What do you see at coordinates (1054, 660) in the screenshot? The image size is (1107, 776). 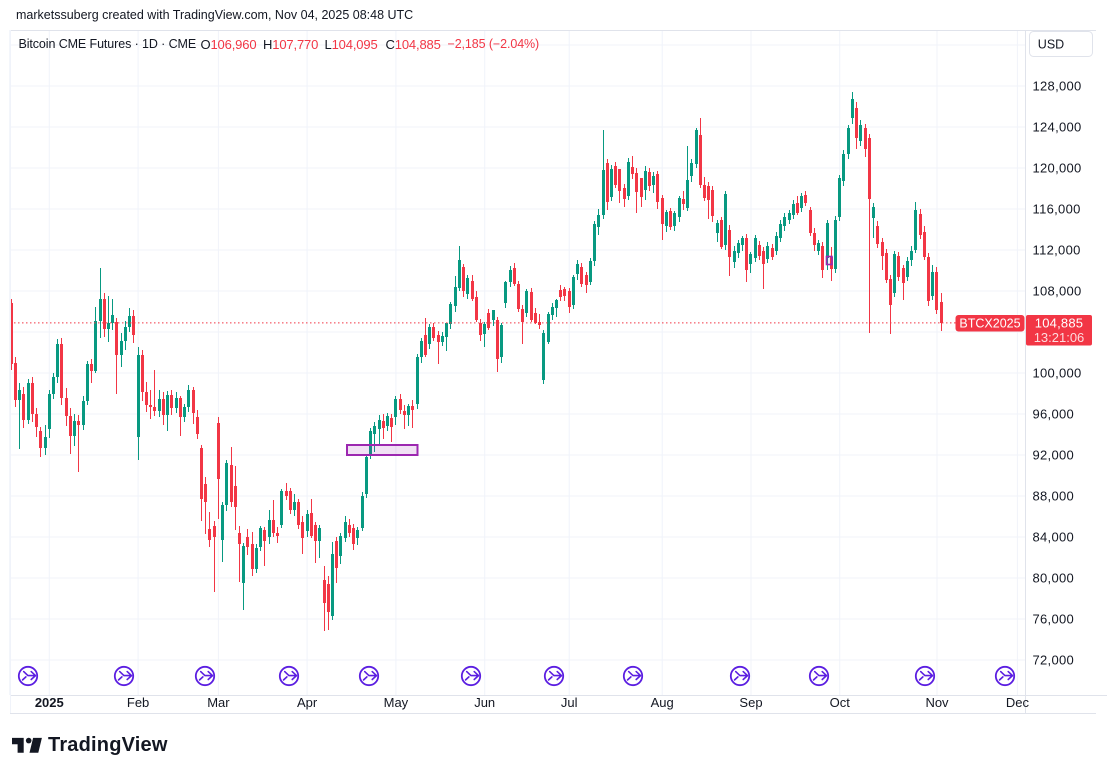 I see `svg-text: 72,000` at bounding box center [1054, 660].